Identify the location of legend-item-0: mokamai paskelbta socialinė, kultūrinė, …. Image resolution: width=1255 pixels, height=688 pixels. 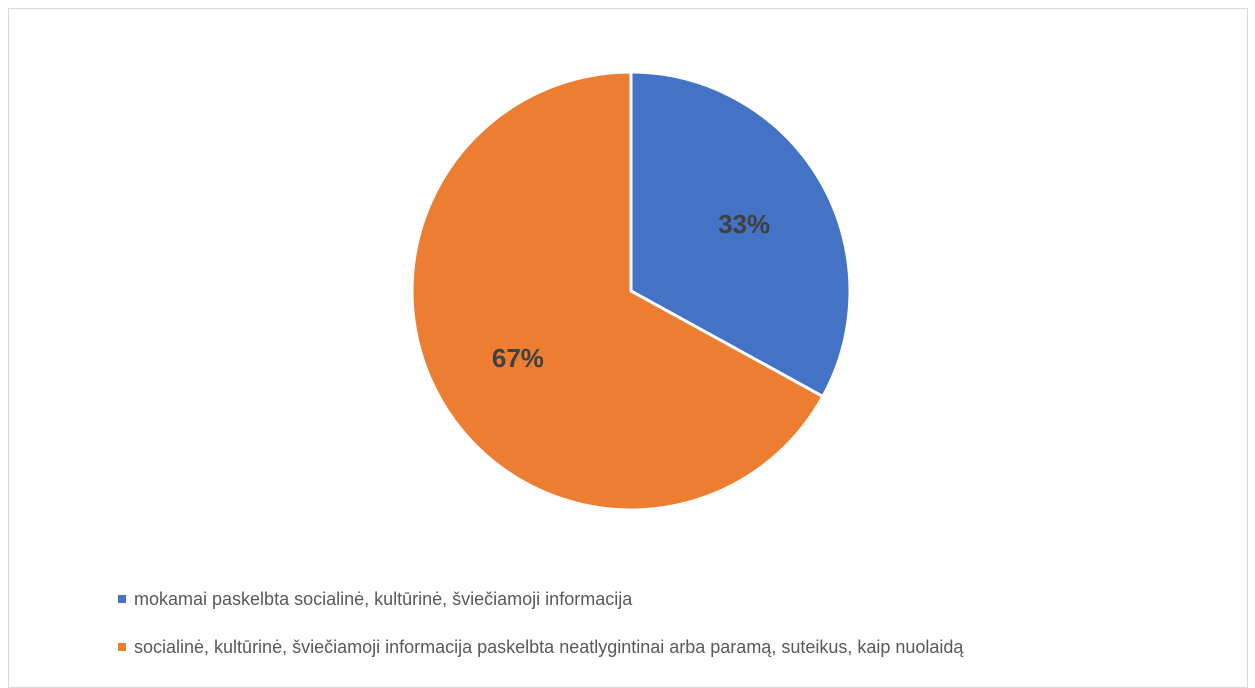
(540, 599).